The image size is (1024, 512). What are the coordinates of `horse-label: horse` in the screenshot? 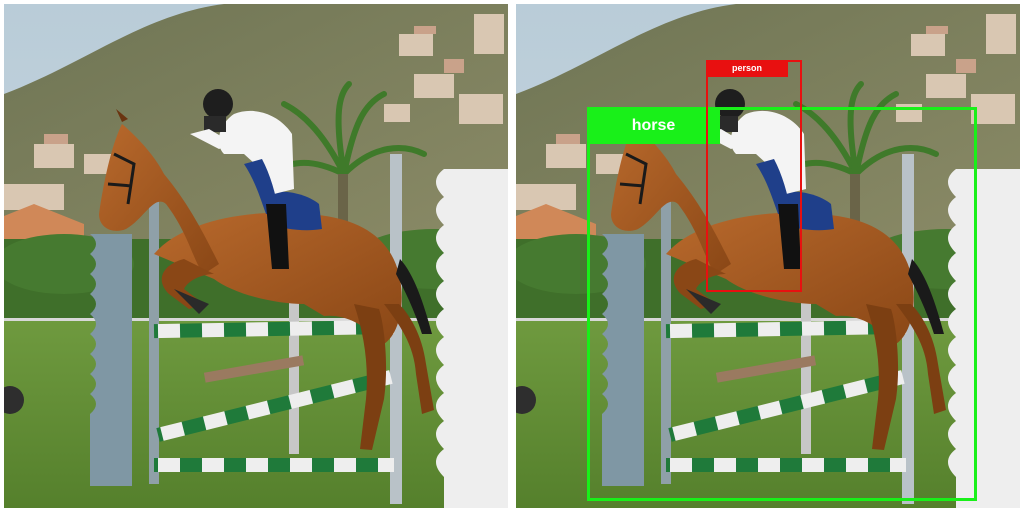 It's located at (653, 125).